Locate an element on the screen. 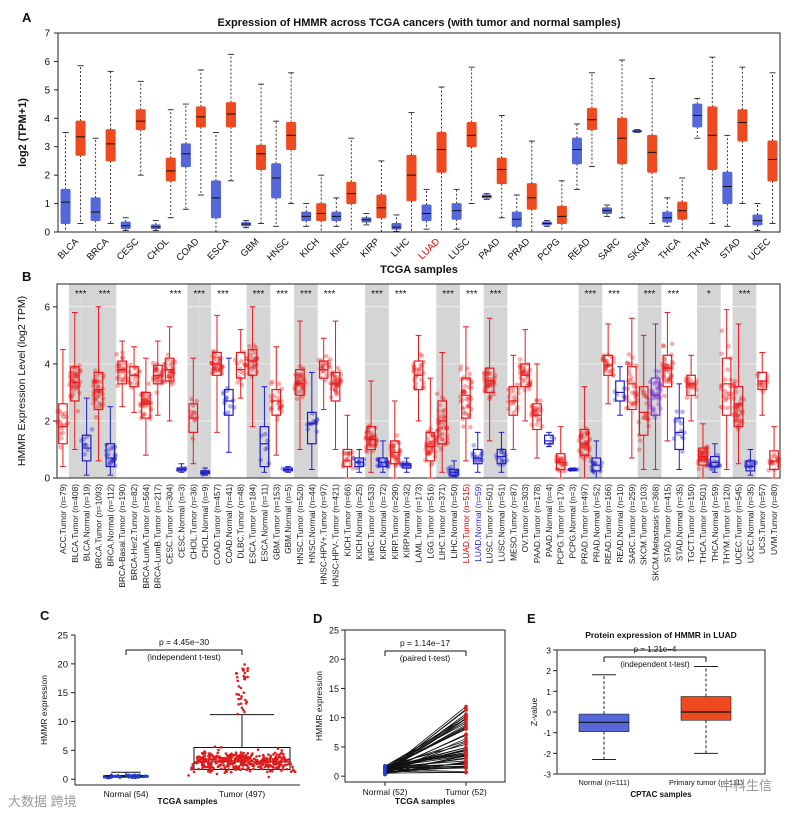  x-tick-label: GBM is located at coordinates (250, 247).